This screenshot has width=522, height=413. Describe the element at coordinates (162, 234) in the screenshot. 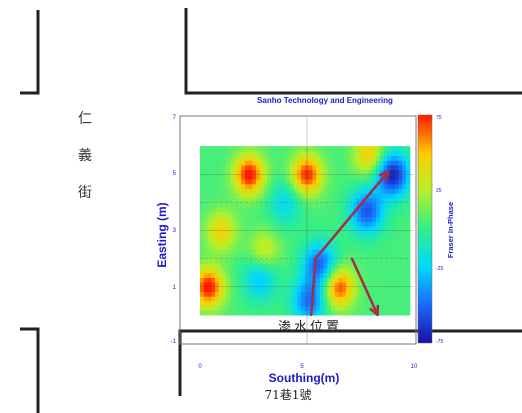

I see `y-axis-label: Easting (m)` at that location.